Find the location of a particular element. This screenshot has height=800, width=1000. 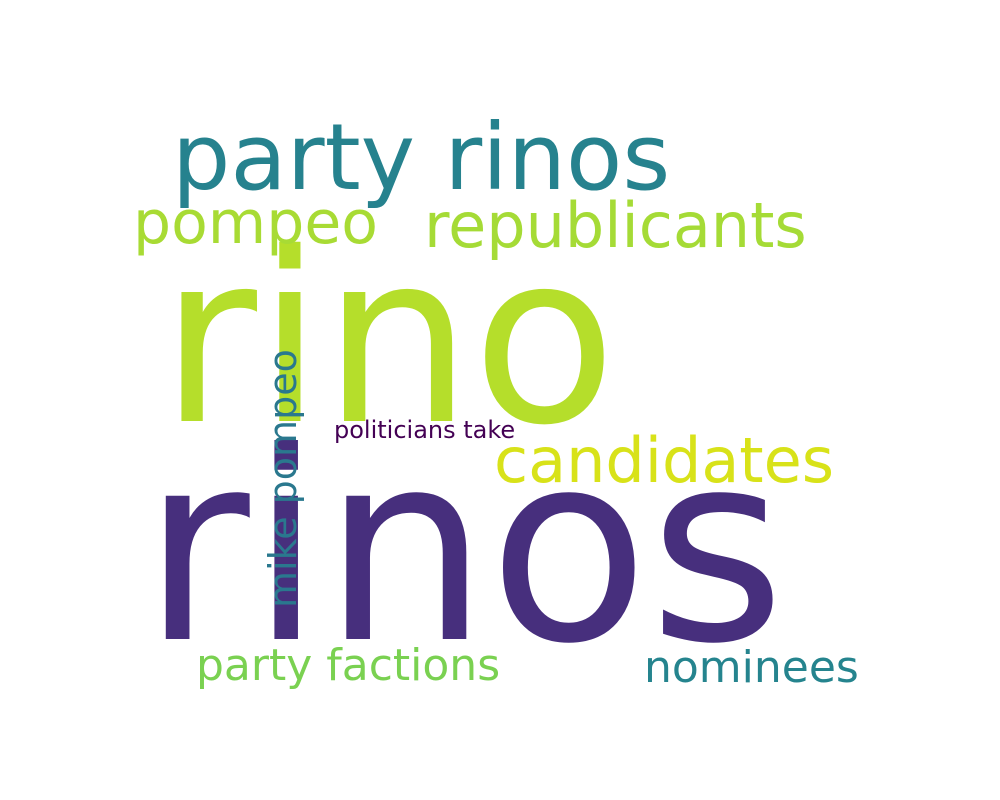

word-party-factions: party factions is located at coordinates (348, 665).